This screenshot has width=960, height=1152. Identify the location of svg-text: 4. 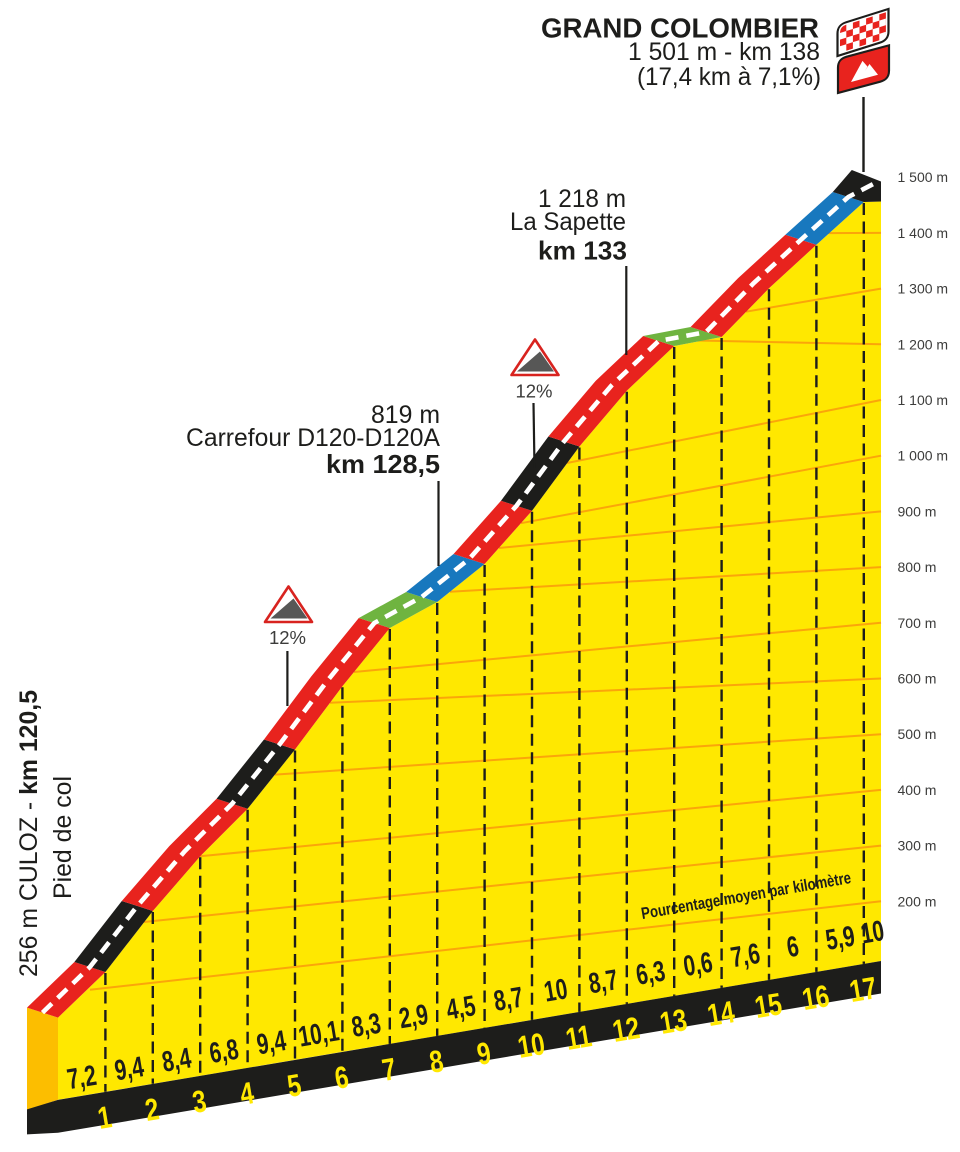
(246, 1093).